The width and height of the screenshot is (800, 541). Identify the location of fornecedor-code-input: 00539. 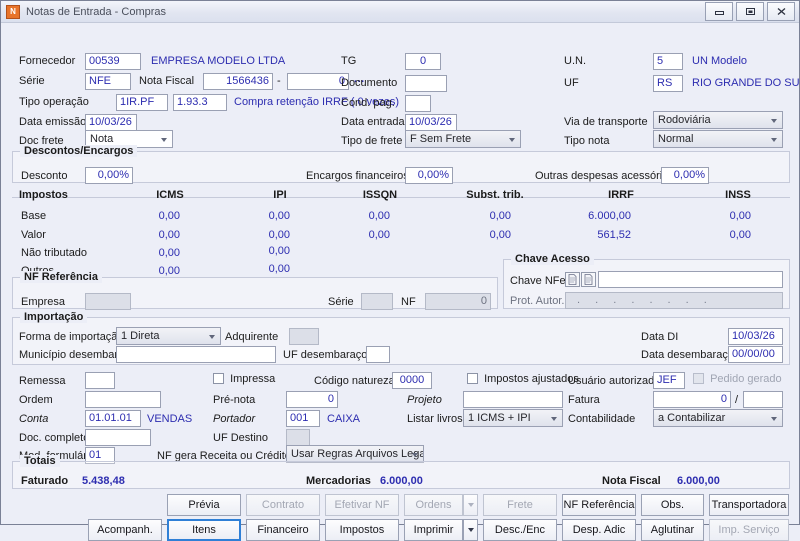
(113, 61).